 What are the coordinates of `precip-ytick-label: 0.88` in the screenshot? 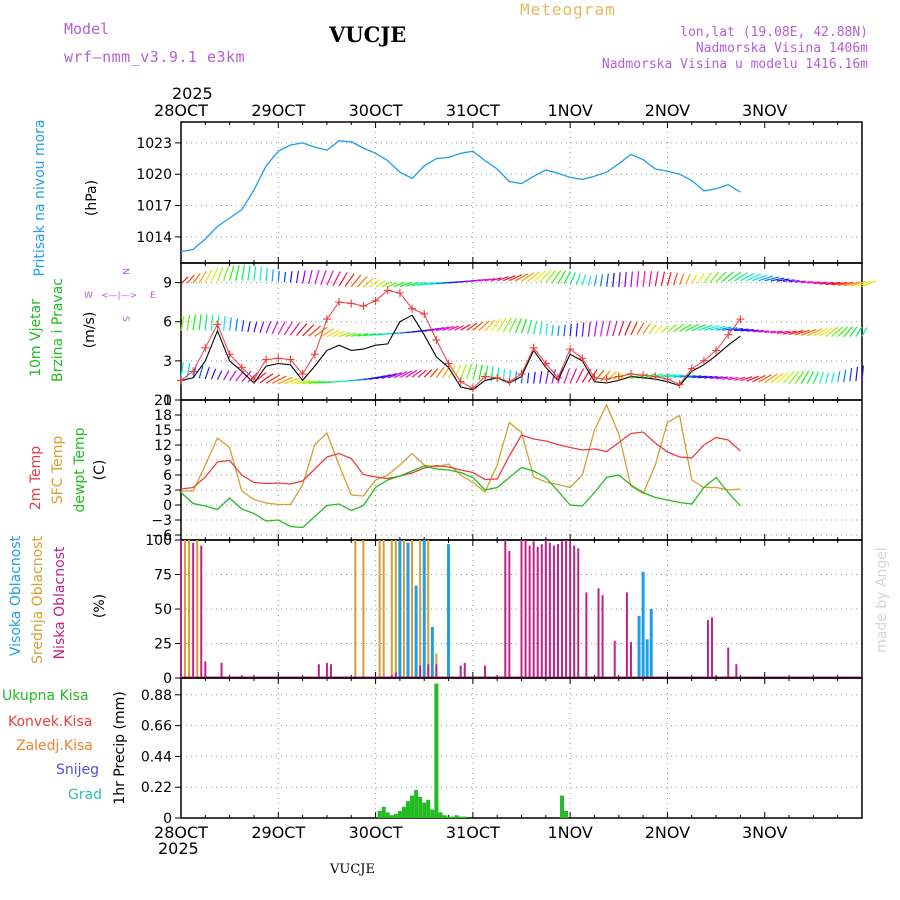 It's located at (156, 696).